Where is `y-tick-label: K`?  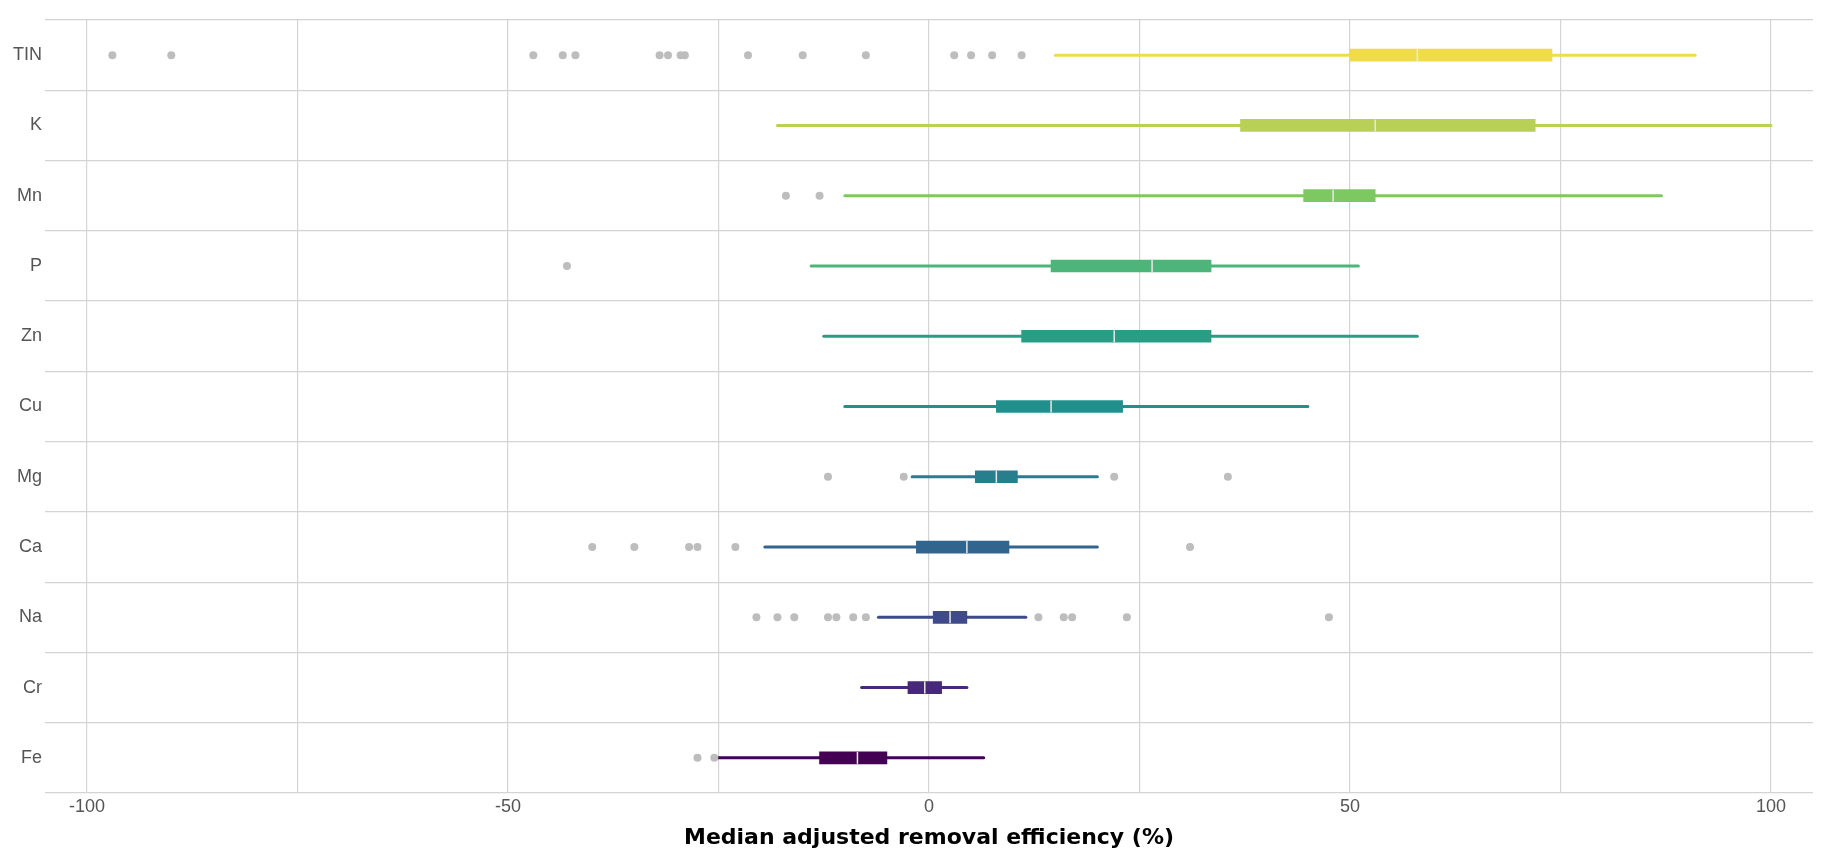 y-tick-label: K is located at coordinates (35, 124).